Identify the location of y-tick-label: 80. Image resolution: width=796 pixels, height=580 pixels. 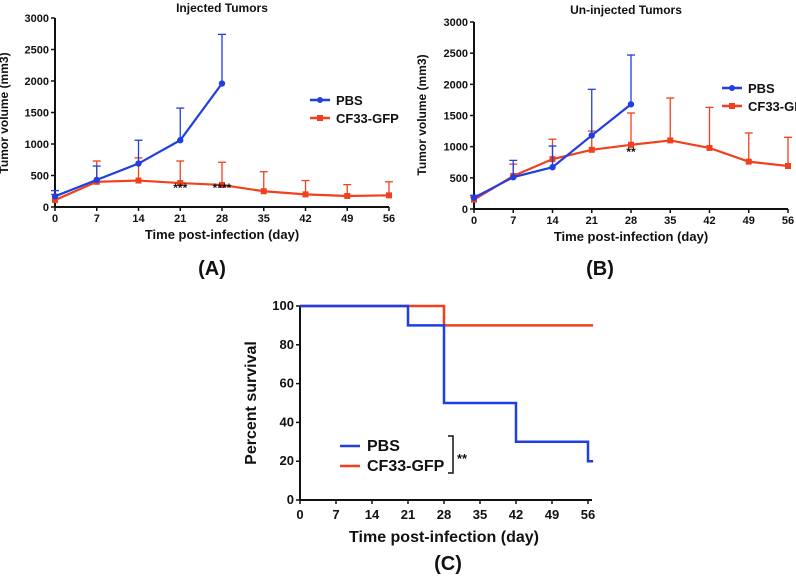
(287, 344).